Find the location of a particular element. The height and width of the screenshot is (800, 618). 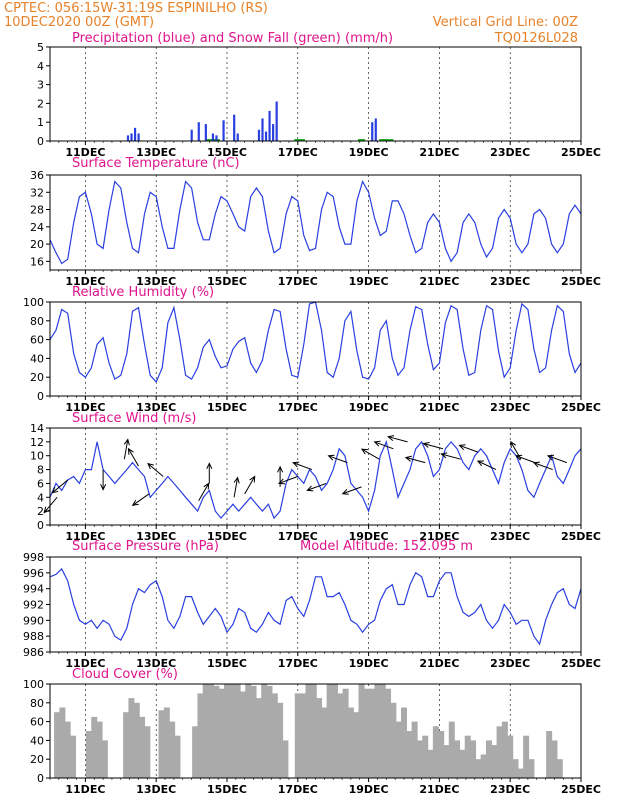

x-tick-label: 11DEC is located at coordinates (85, 663).